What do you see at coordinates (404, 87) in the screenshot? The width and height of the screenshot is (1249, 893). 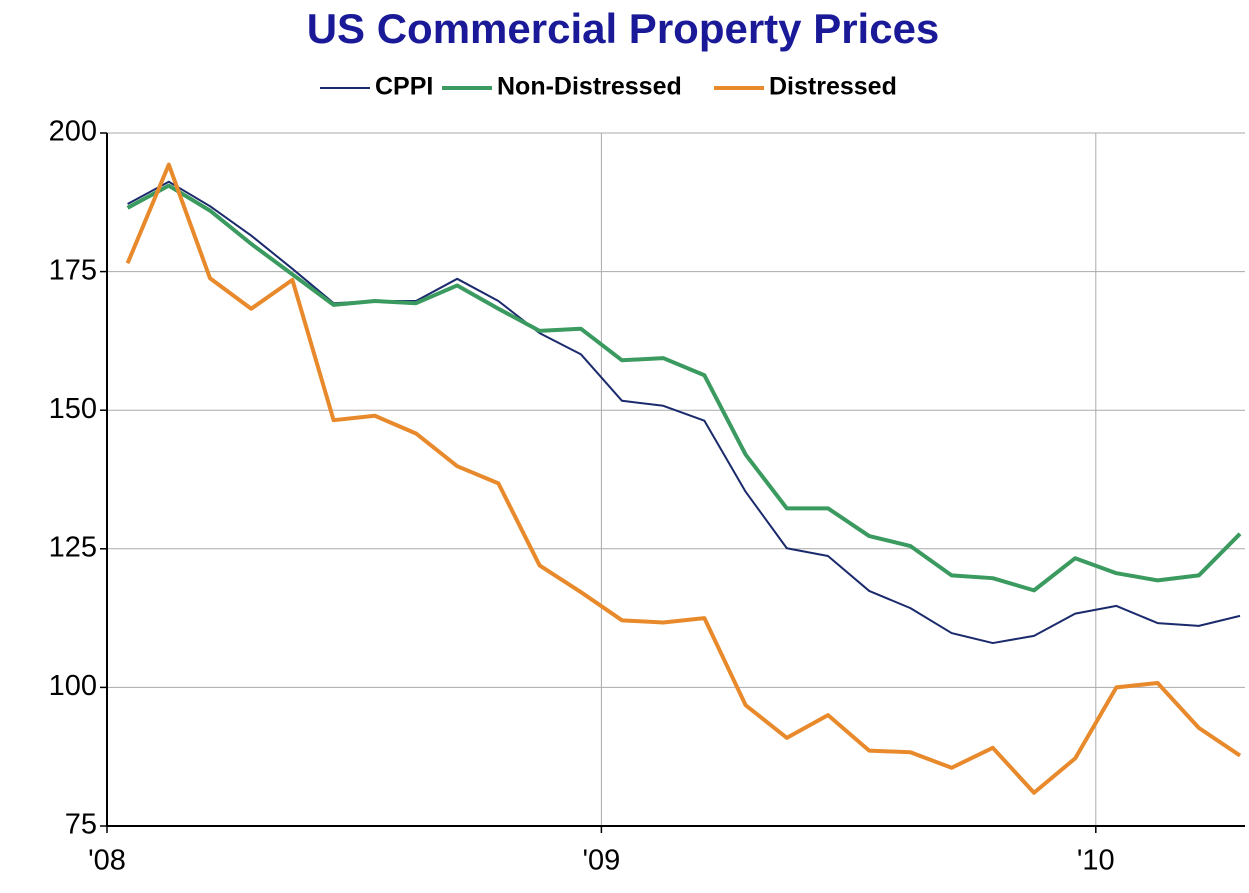 I see `legend-label: CPPI` at bounding box center [404, 87].